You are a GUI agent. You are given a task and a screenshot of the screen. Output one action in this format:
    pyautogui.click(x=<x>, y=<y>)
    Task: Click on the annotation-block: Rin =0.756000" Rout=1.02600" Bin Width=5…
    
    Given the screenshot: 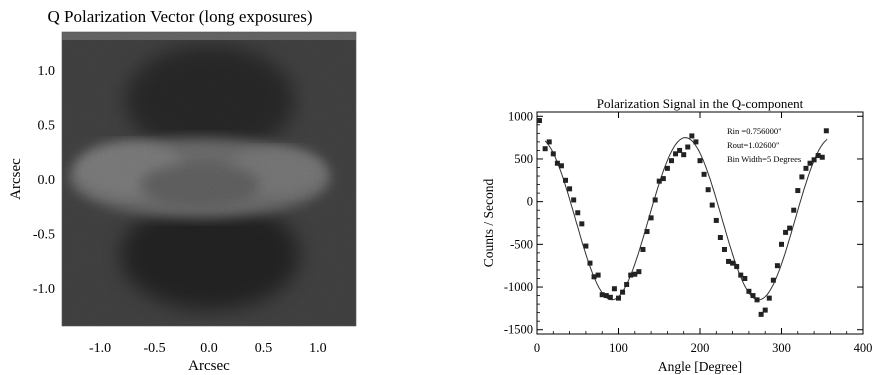 What is the action you would take?
    pyautogui.click(x=764, y=145)
    